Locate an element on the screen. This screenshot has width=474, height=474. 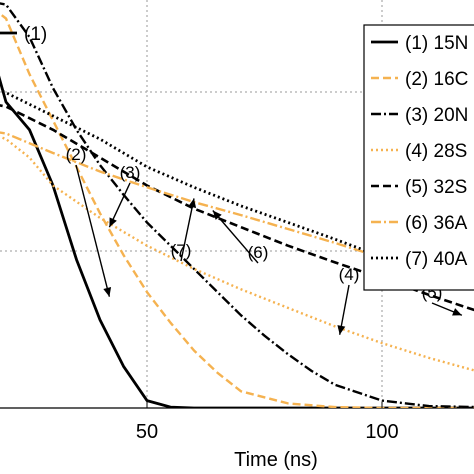
annotation-label-0: (2) is located at coordinates (76, 154).